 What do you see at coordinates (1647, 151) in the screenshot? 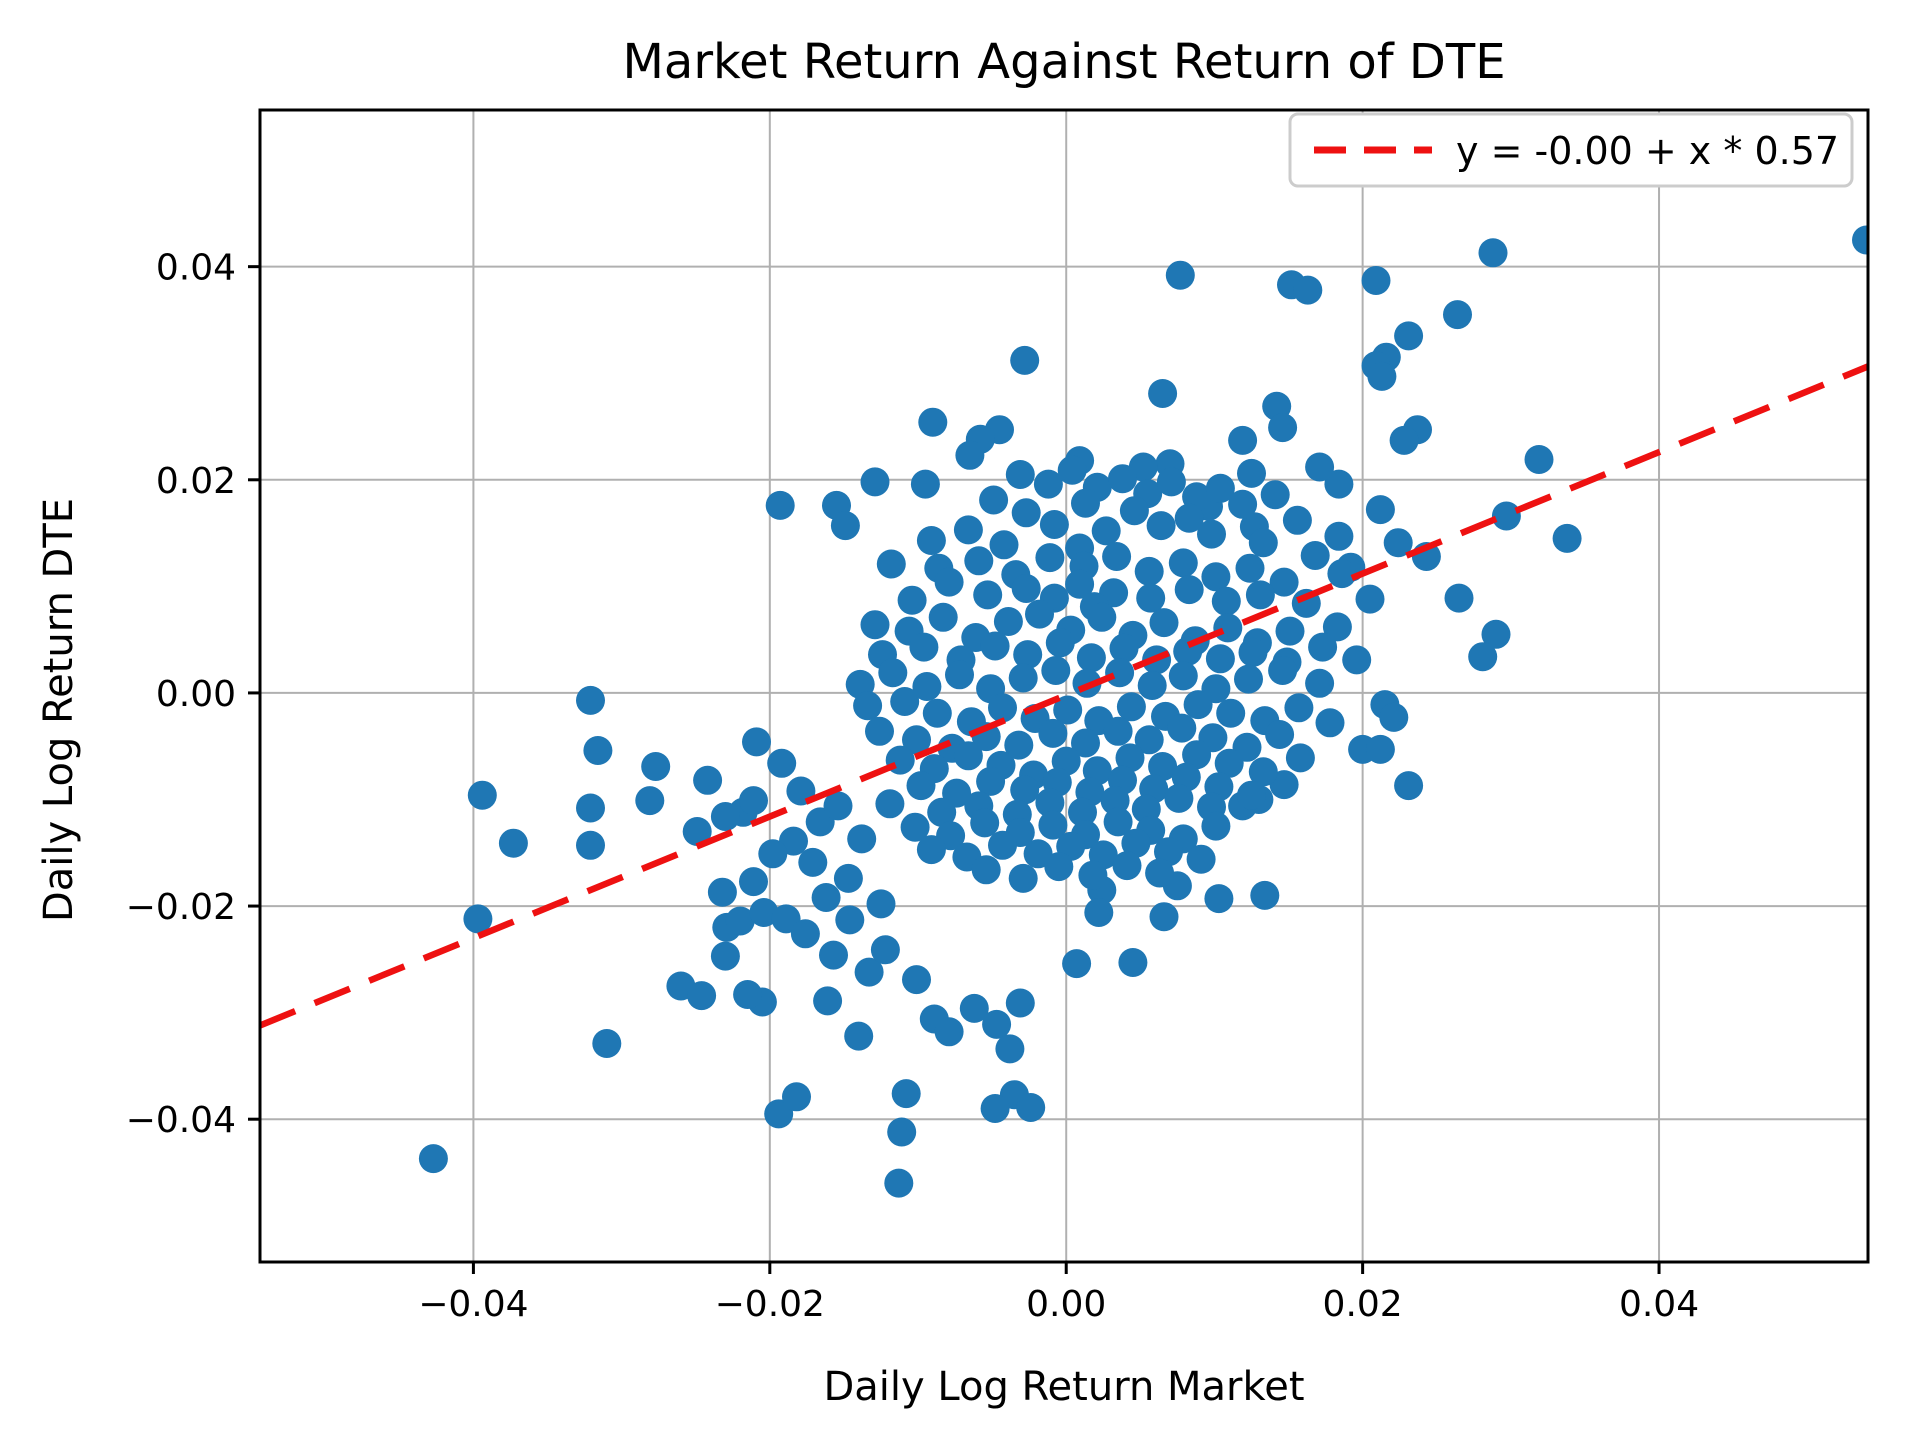
I see `legend-label: y = -0.00 + x * 0.57` at bounding box center [1647, 151].